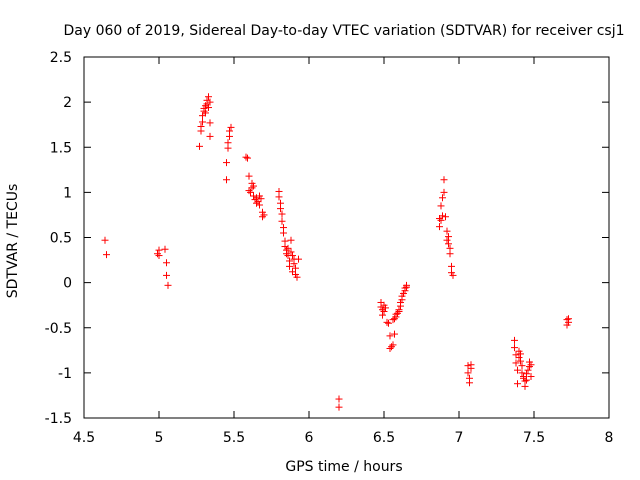 The width and height of the screenshot is (640, 480). What do you see at coordinates (58, 329) in the screenshot?
I see `y-tick-label: -0.5` at bounding box center [58, 329].